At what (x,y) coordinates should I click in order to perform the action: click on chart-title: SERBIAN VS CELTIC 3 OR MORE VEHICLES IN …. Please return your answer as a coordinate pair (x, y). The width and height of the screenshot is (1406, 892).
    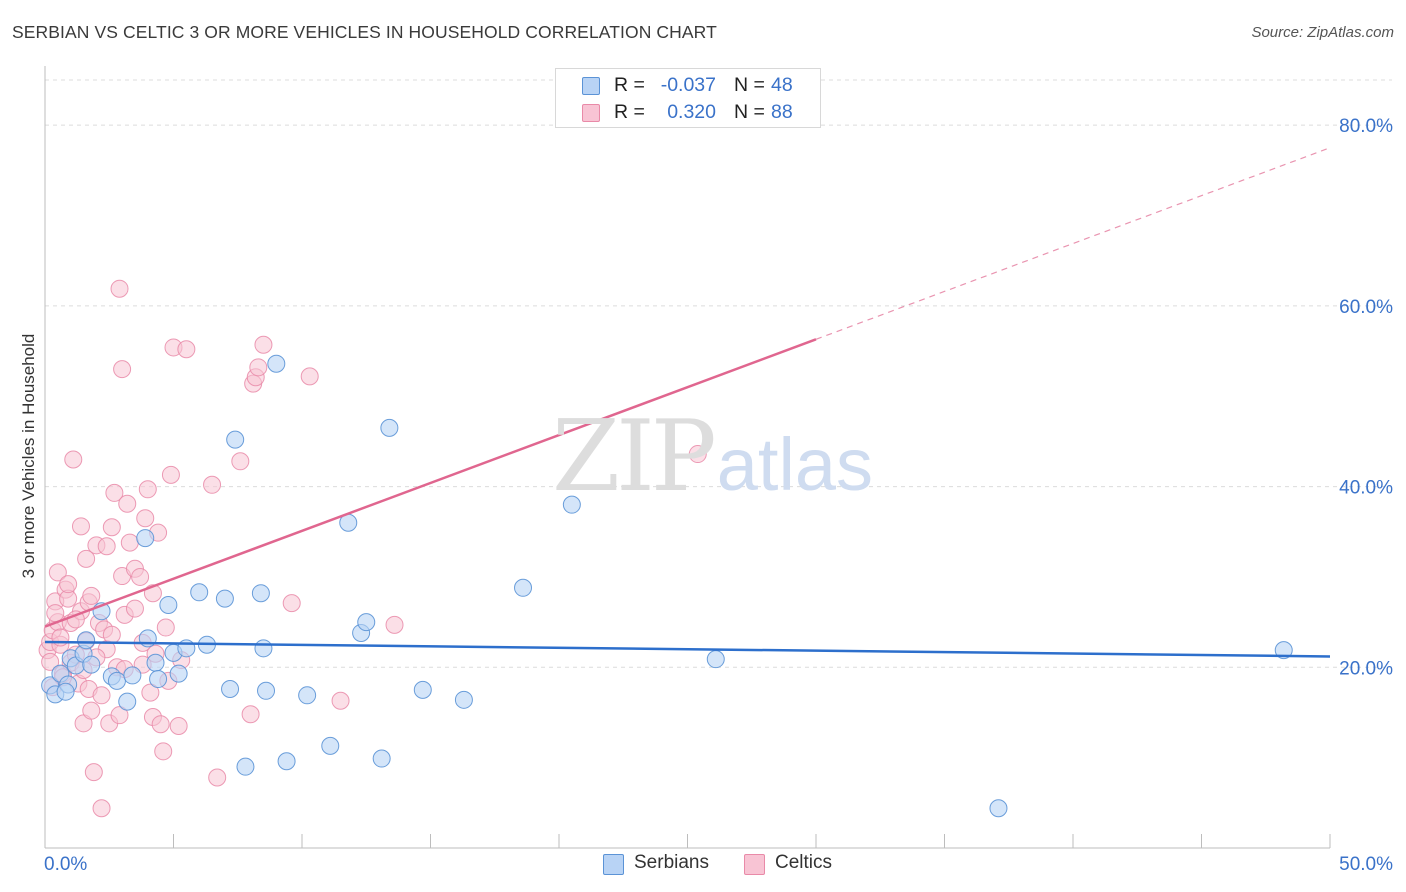
    Looking at the image, I should click on (364, 32).